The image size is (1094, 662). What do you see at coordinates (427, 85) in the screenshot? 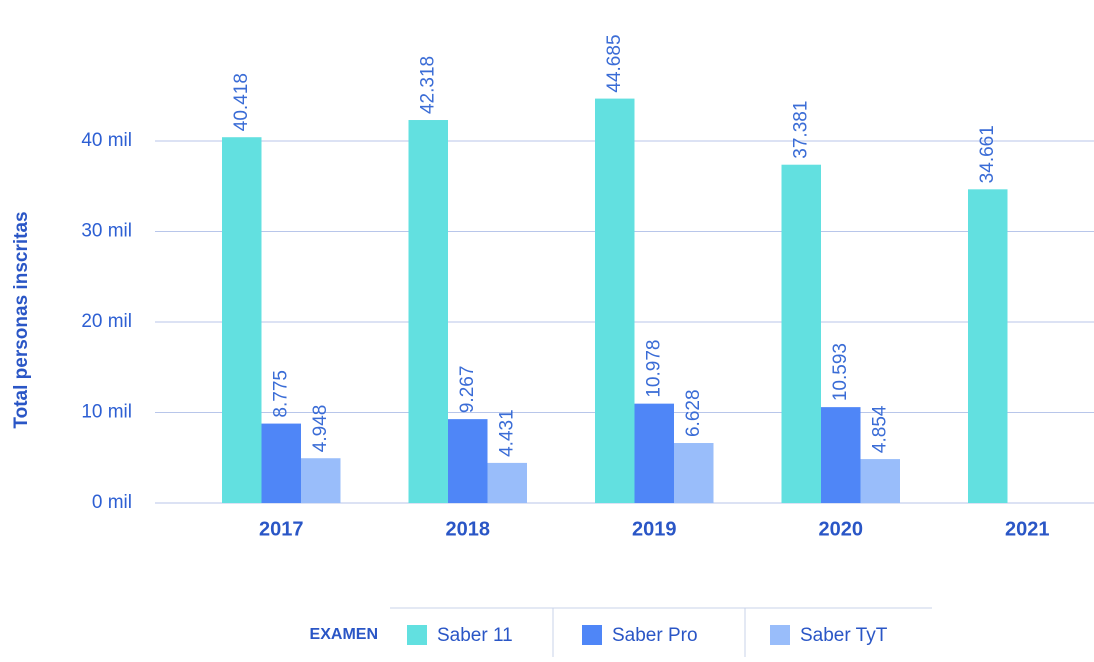
I see `value-label: 42.318` at bounding box center [427, 85].